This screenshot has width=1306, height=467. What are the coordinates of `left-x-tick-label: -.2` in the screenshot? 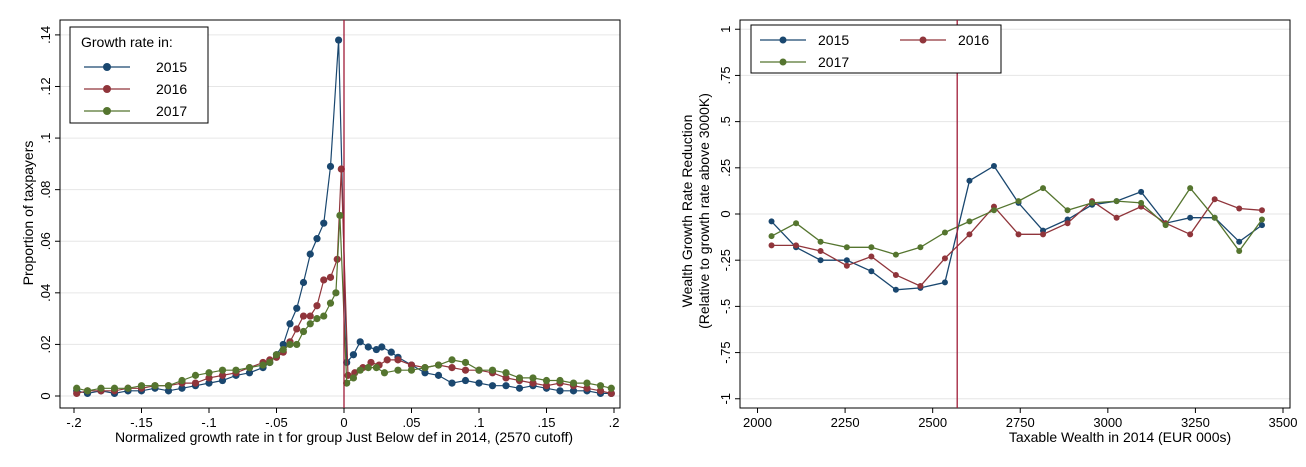 It's located at (73, 422).